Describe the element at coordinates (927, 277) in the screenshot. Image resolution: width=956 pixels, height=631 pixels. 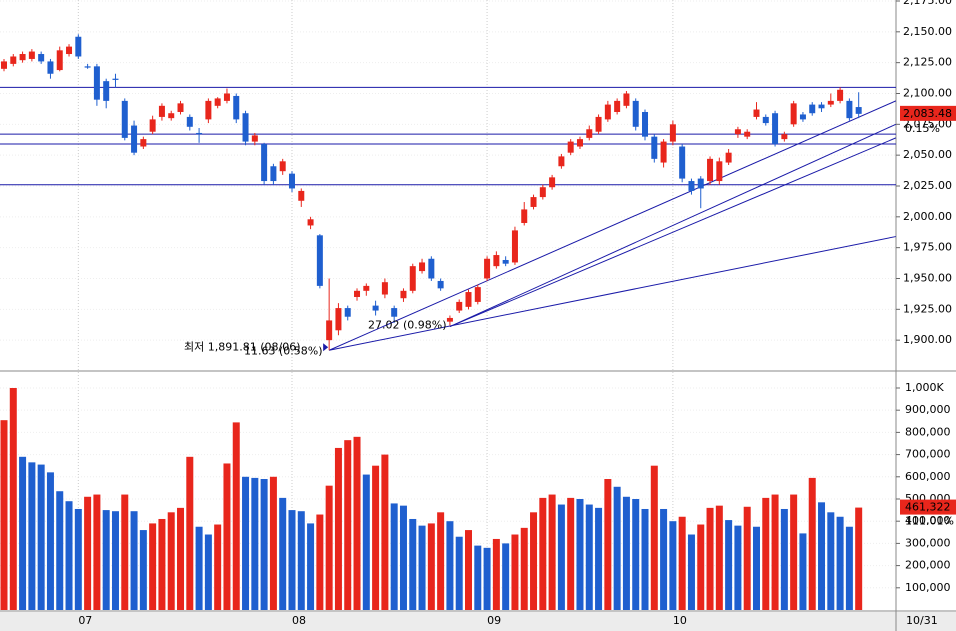
I see `y-tick-label: 1,950.00` at that location.